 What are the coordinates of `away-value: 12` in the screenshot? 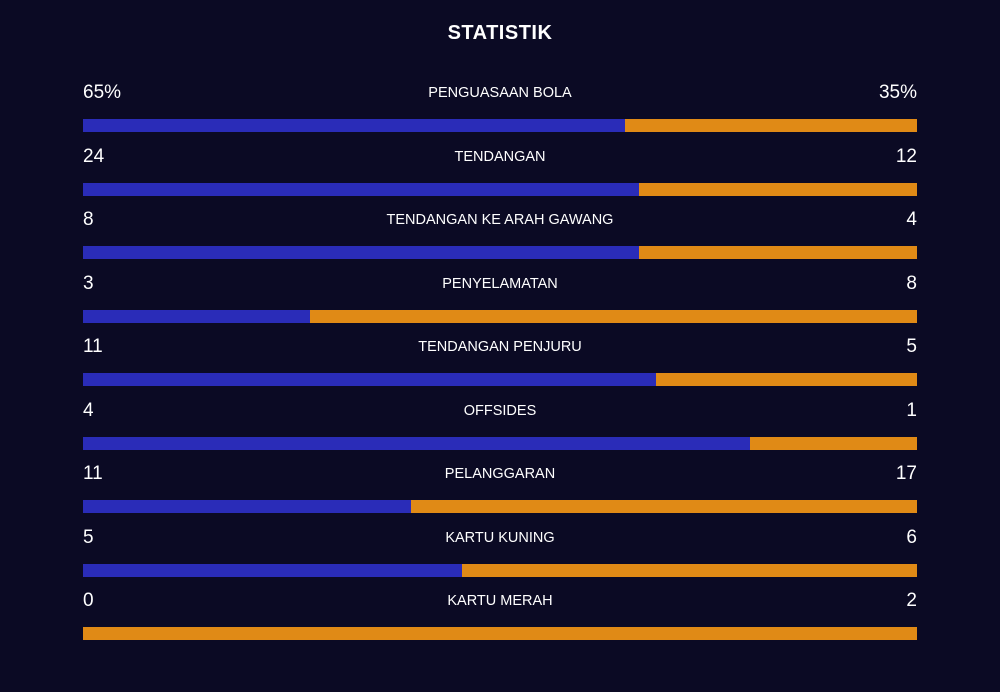 It's located at (906, 156).